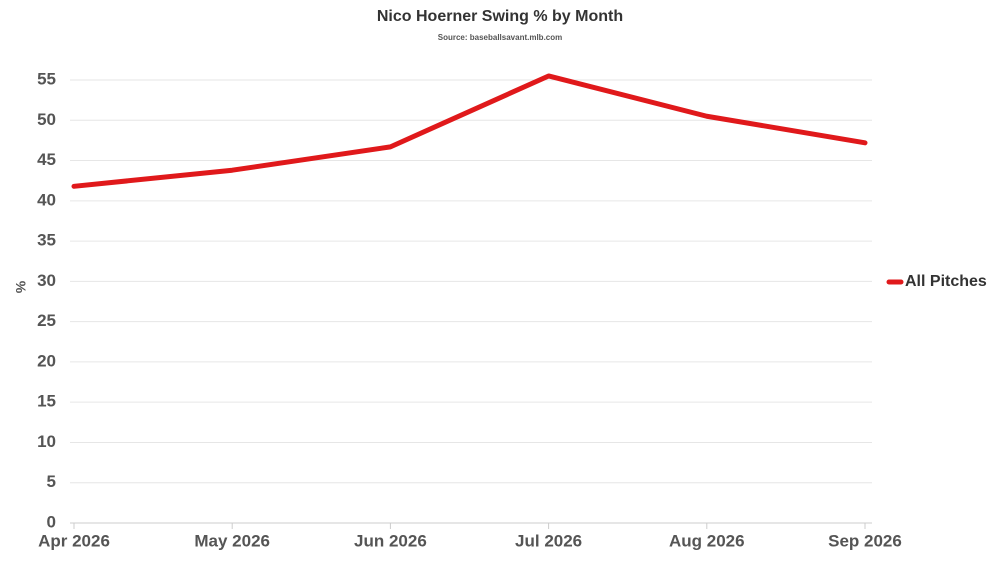  Describe the element at coordinates (74, 540) in the screenshot. I see `x-tick-label: Apr 2026` at that location.